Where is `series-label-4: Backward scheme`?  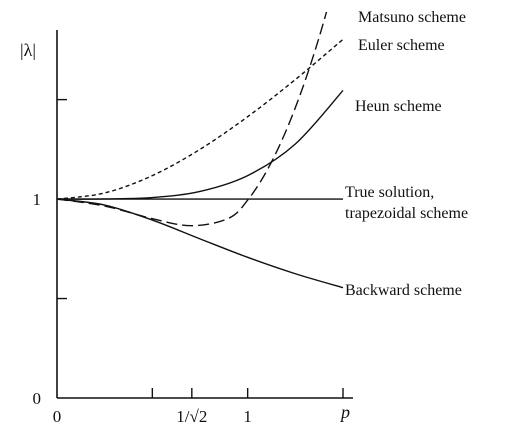
series-label-4: Backward scheme is located at coordinates (403, 290).